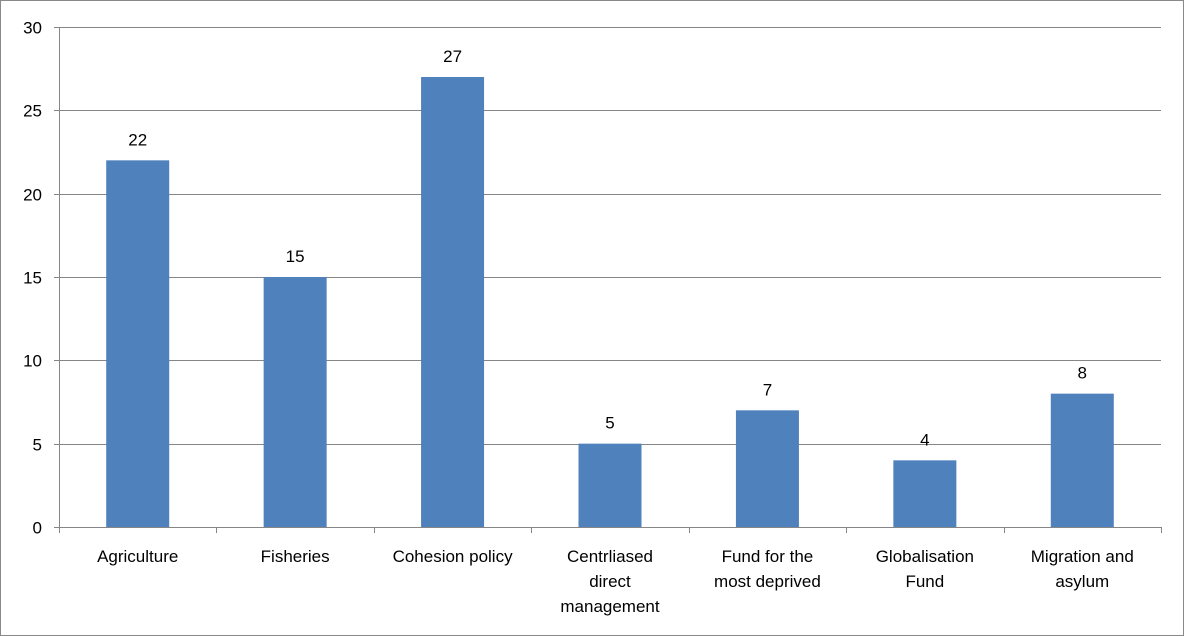  I want to click on y-axis-ticks: 0 5 10 15 20 25 30, so click(41, 278).